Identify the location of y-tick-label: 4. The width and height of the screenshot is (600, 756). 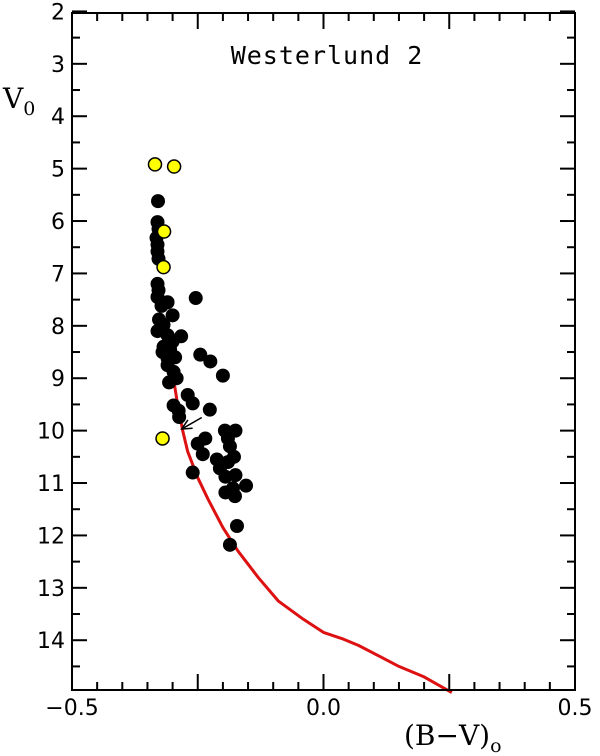
(58, 117).